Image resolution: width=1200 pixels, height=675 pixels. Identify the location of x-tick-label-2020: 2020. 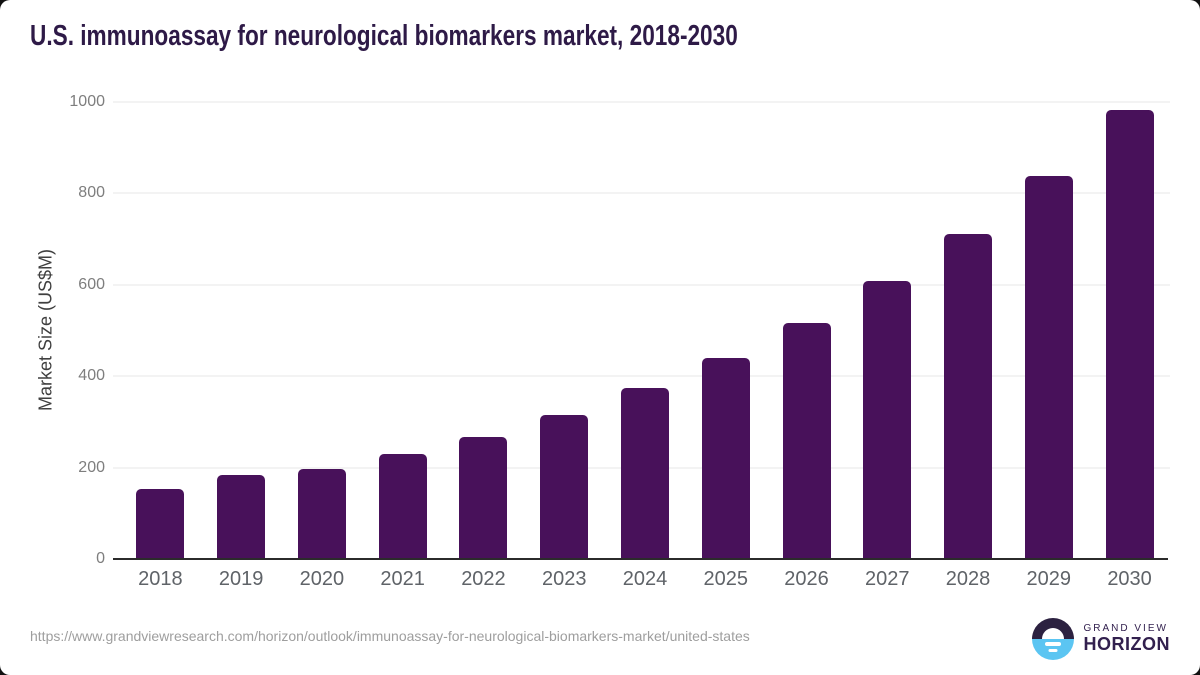
(322, 579).